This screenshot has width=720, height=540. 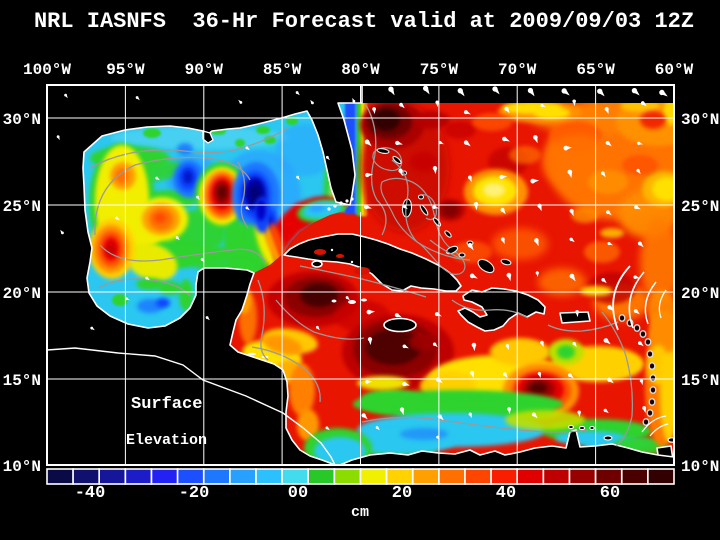 I want to click on svg-text: 40, so click(x=506, y=493).